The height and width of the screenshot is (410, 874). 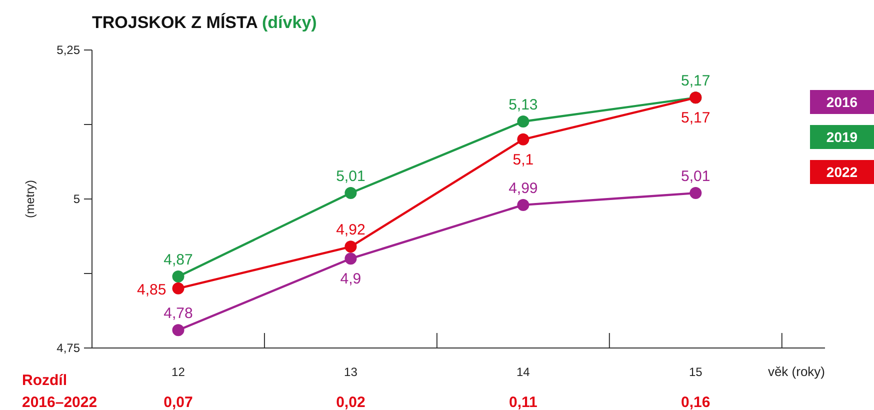 I want to click on text: 0,07, so click(x=178, y=402).